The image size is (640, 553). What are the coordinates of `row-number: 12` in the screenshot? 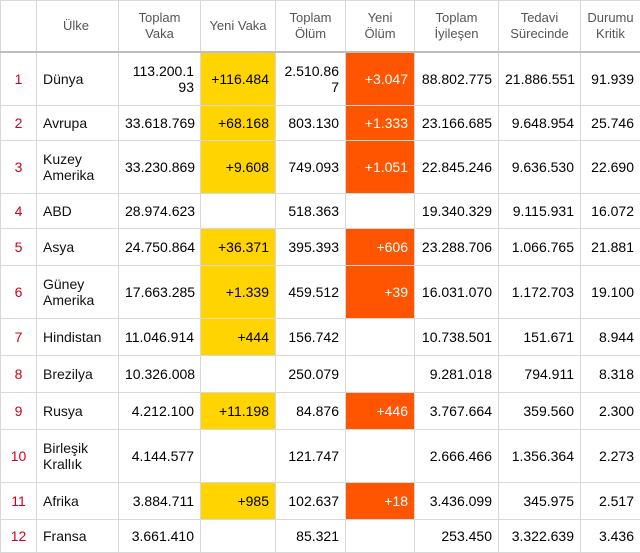 It's located at (19, 536).